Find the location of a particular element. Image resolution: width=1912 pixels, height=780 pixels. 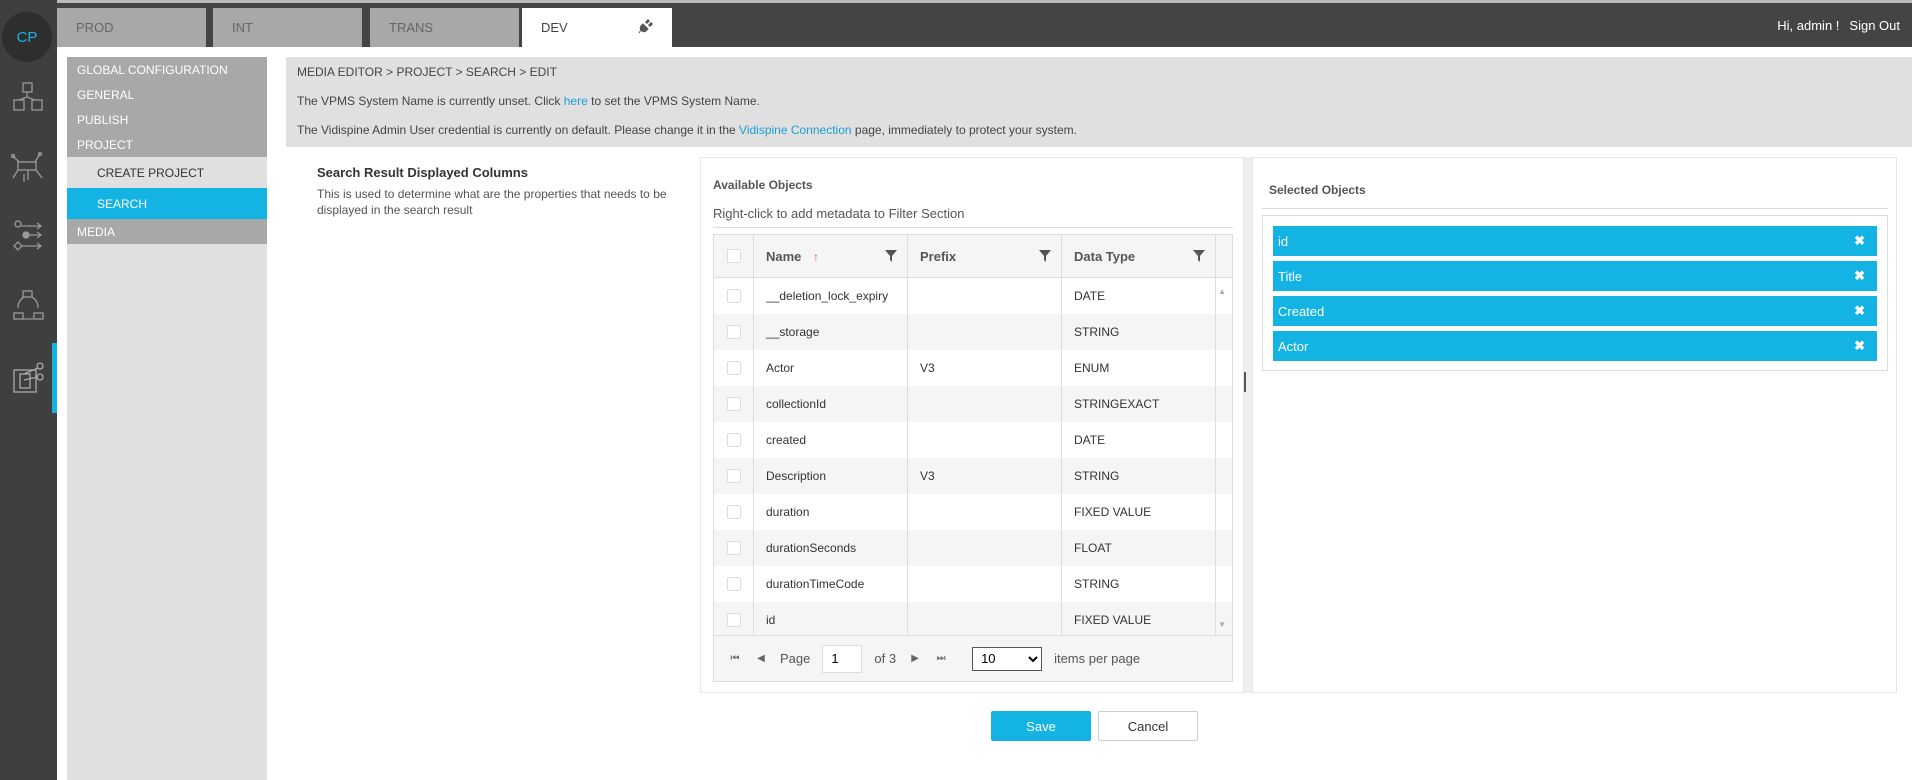

table-row: id FIXED VALUE is located at coordinates (973, 620).